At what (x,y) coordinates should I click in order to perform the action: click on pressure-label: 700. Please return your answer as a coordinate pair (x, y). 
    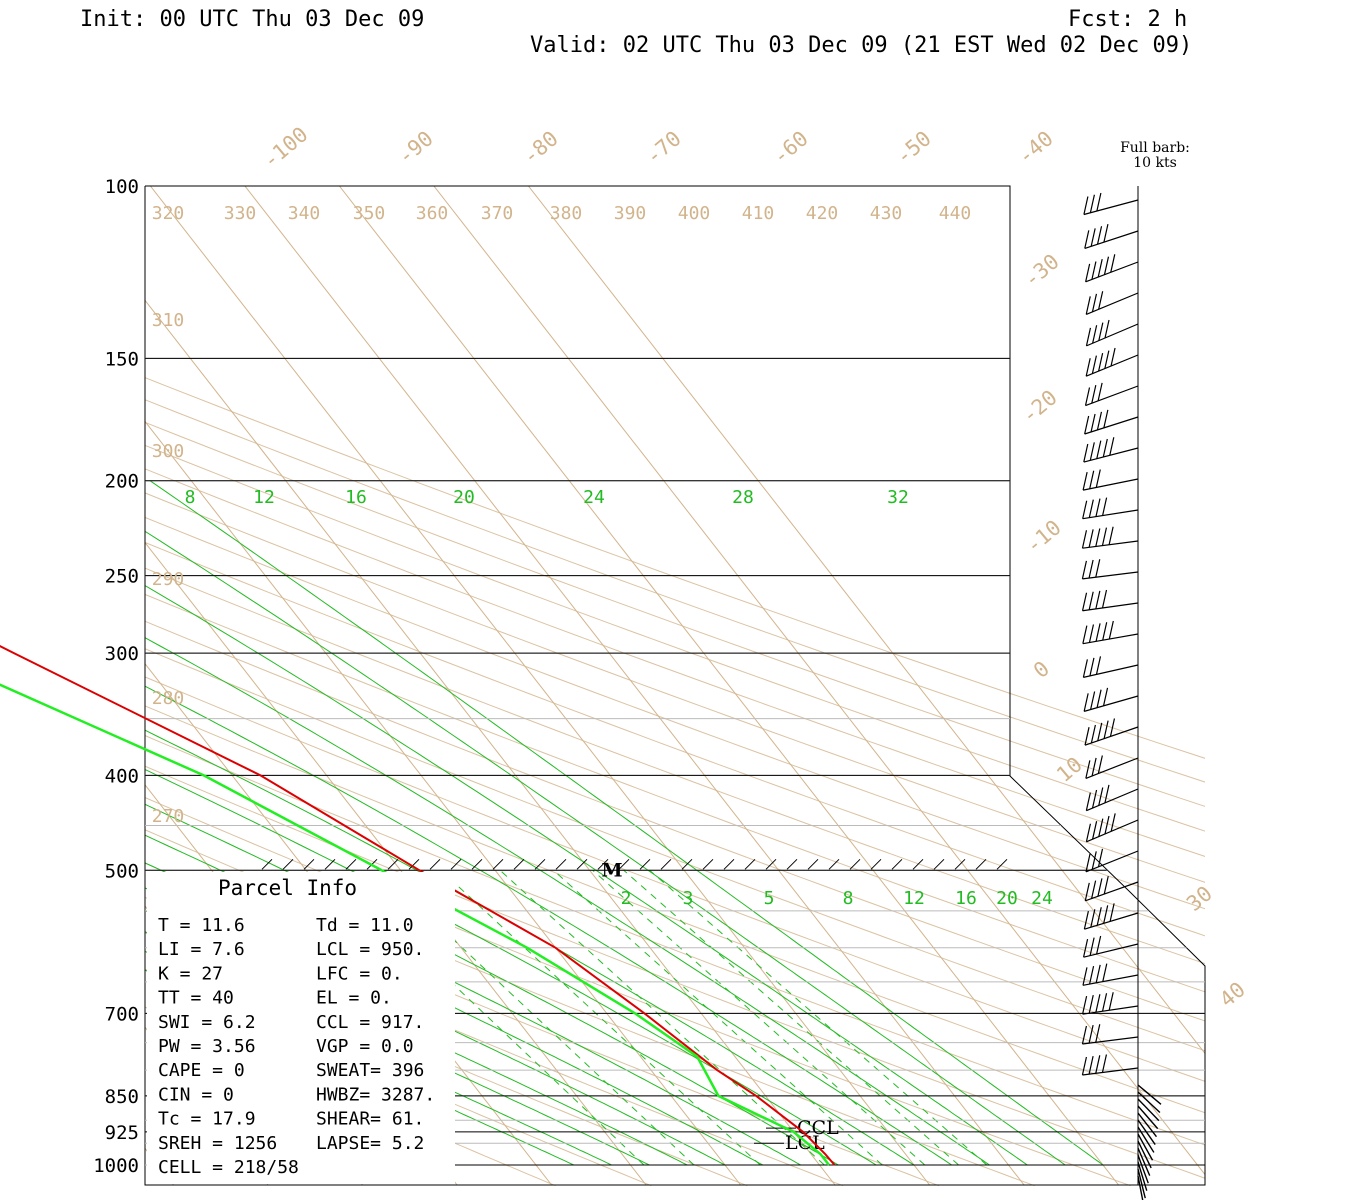
    Looking at the image, I should click on (122, 1014).